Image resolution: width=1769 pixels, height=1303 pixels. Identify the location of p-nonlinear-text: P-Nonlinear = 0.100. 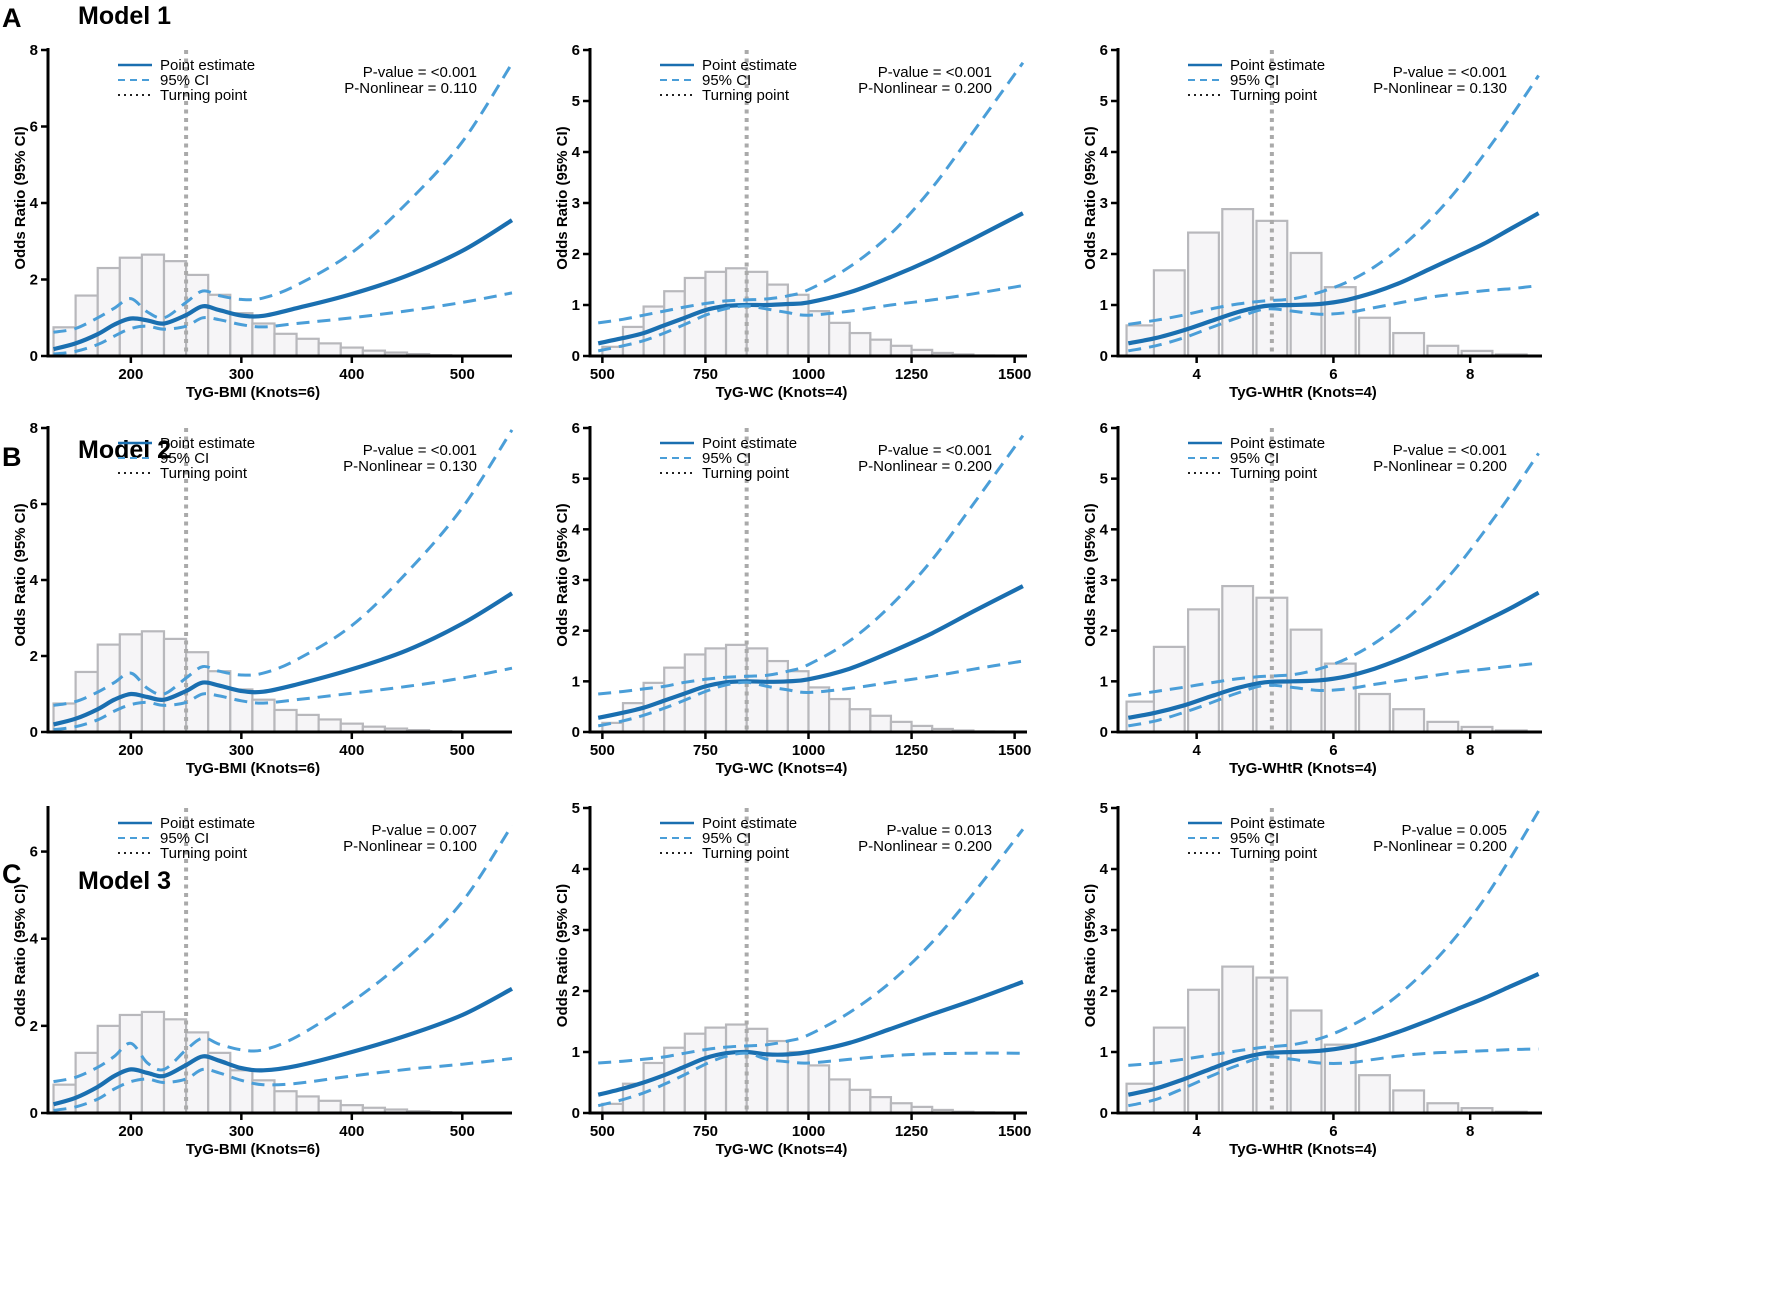
(410, 846).